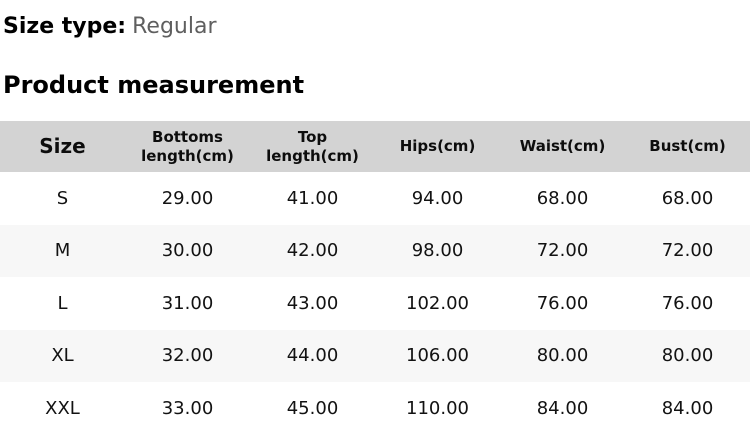 This screenshot has width=750, height=434. Describe the element at coordinates (437, 356) in the screenshot. I see `measurement-cell: 106.00` at that location.